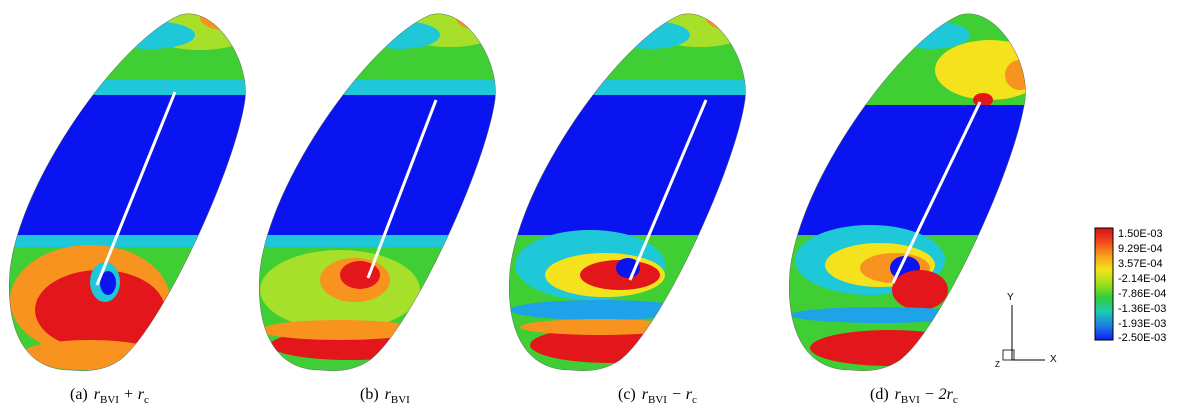 This screenshot has height=413, width=1183. What do you see at coordinates (627, 394) in the screenshot?
I see `caption-label: (c)` at bounding box center [627, 394].